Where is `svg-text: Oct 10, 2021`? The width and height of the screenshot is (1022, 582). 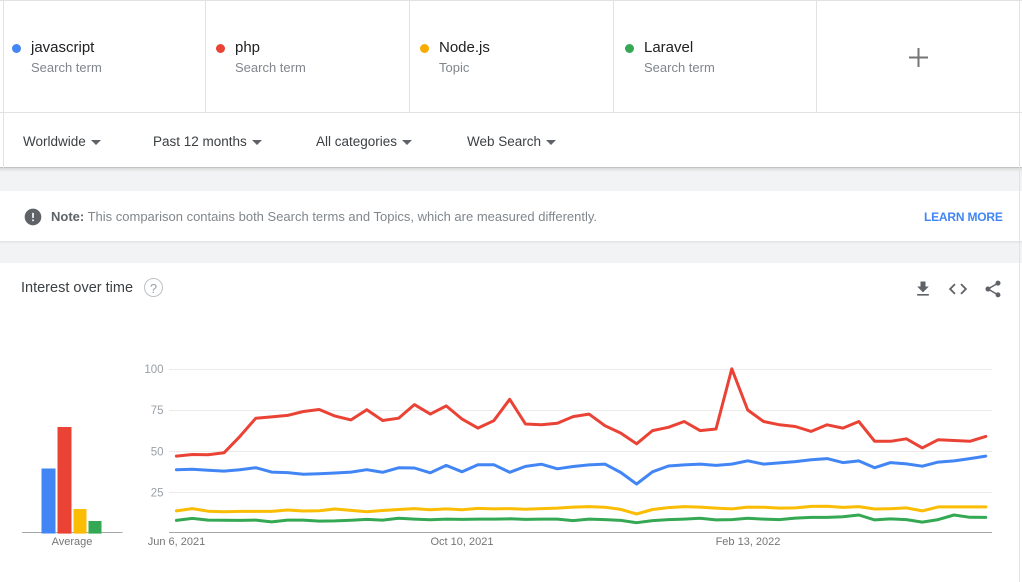
svg-text: Oct 10, 2021 is located at coordinates (462, 542).